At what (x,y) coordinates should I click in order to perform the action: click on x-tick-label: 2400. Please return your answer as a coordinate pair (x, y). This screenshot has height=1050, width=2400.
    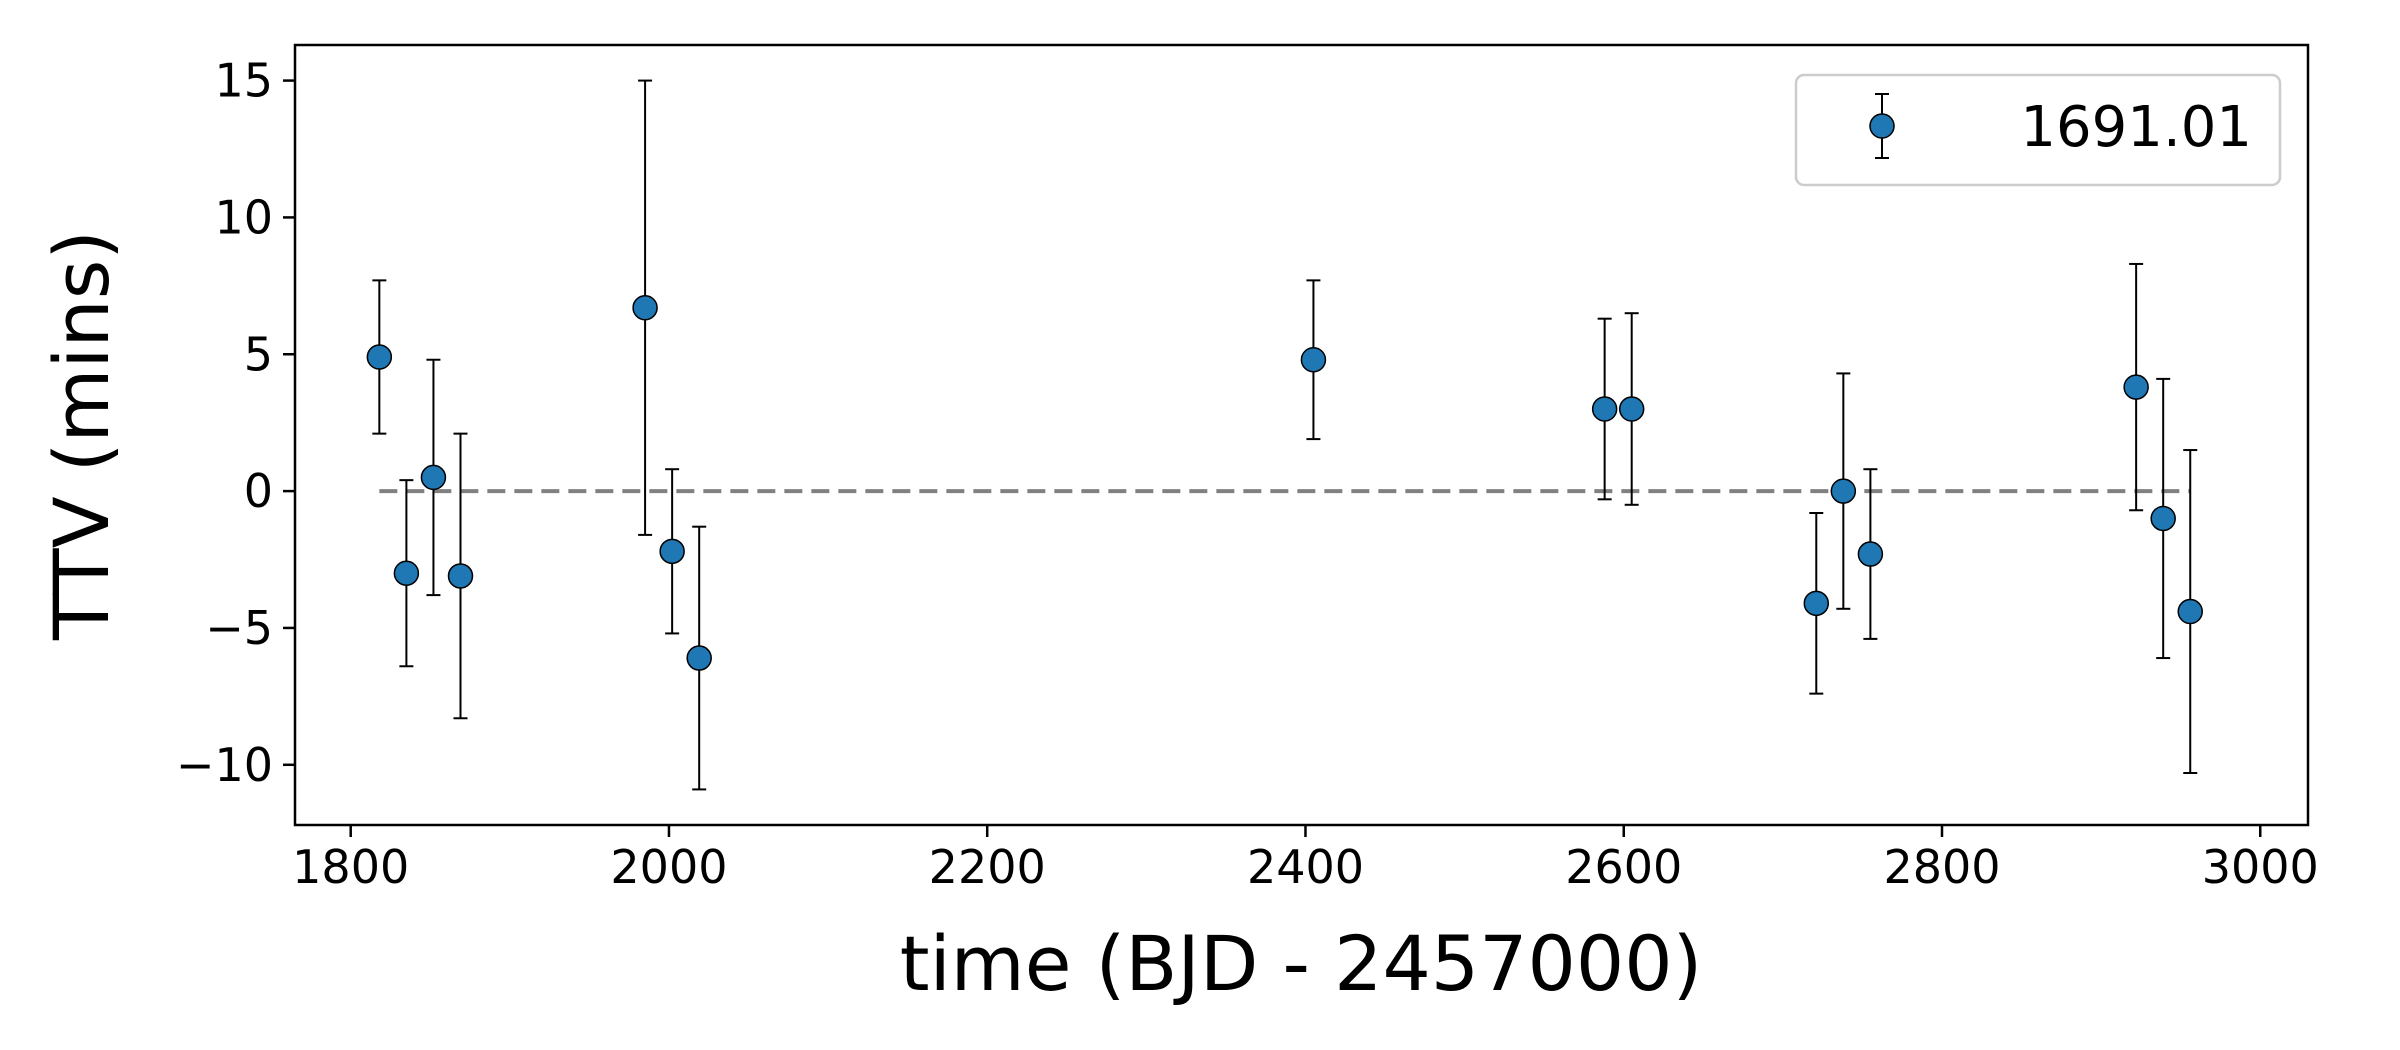
    Looking at the image, I should click on (1305, 867).